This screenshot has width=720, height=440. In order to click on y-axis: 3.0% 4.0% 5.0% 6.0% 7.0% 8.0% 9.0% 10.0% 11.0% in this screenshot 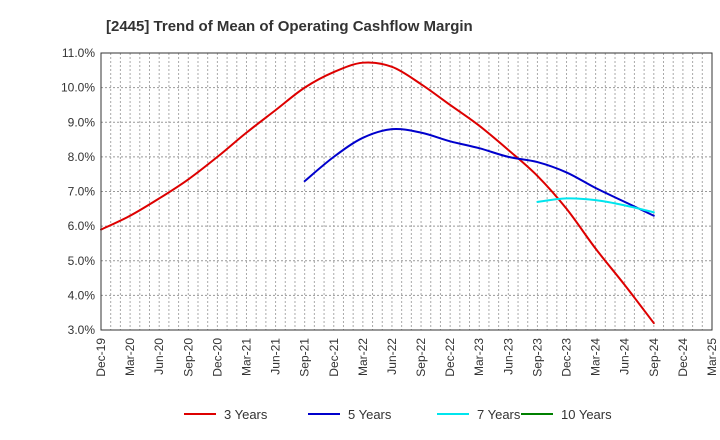, I will do `click(78, 191)`.